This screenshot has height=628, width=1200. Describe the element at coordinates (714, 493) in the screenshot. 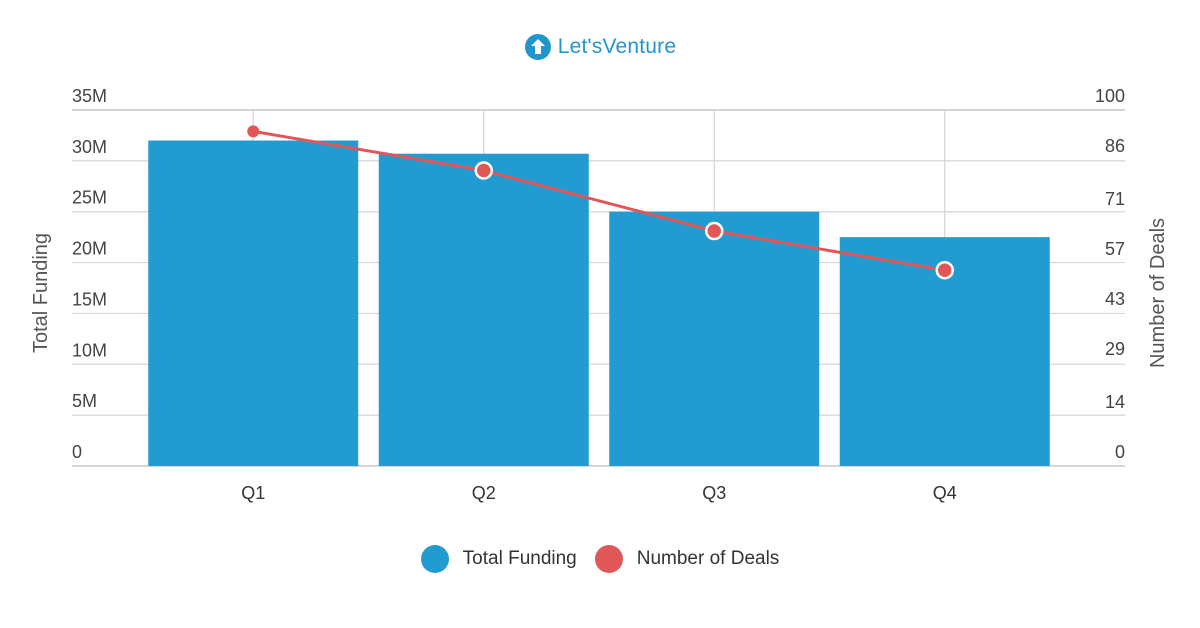

I see `x-tick-label: Q3` at that location.